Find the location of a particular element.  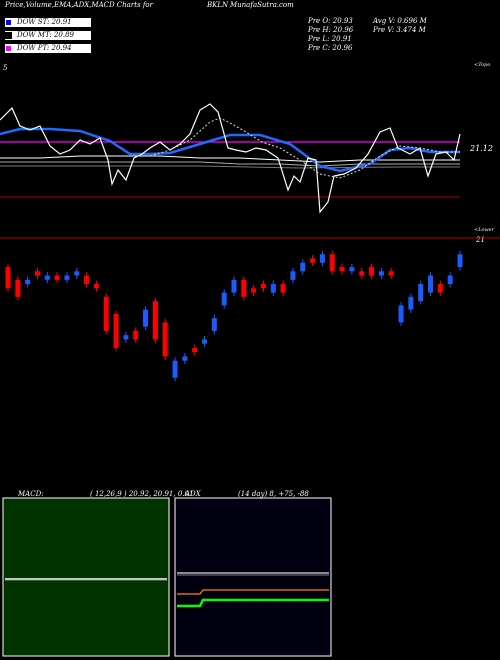

prev-low: Pre L: 20.91 is located at coordinates (330, 39).